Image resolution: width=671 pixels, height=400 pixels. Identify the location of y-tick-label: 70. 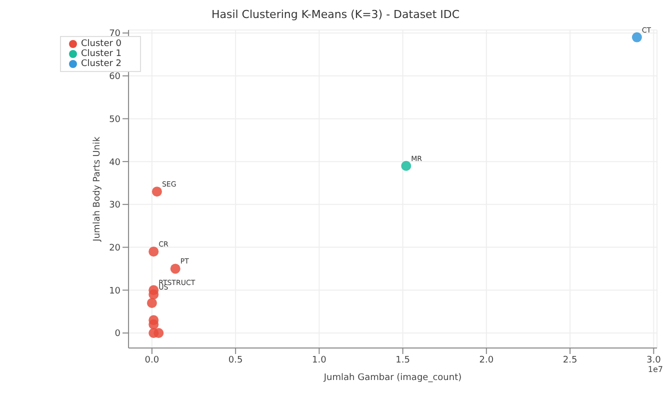
(115, 34).